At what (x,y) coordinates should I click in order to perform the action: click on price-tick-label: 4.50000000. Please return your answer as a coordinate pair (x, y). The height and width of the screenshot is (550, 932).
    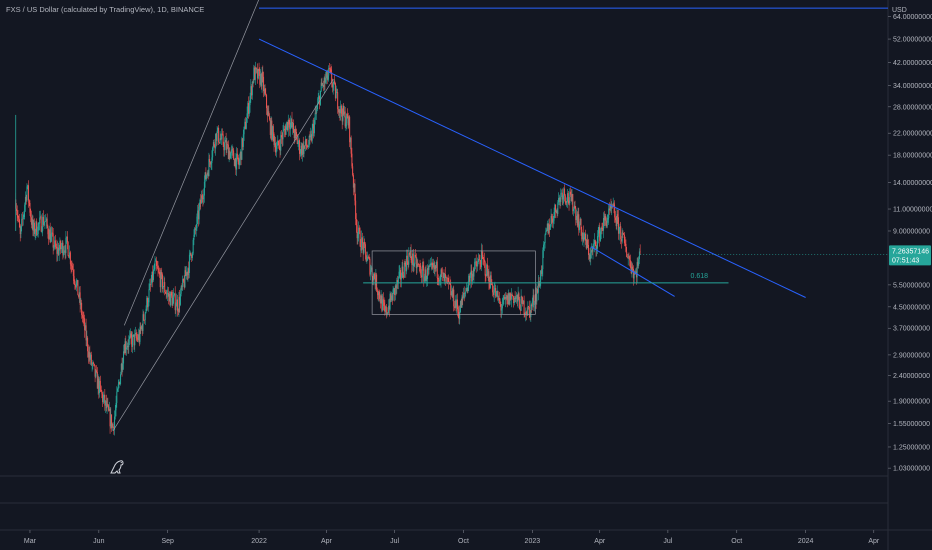
    Looking at the image, I should click on (911, 307).